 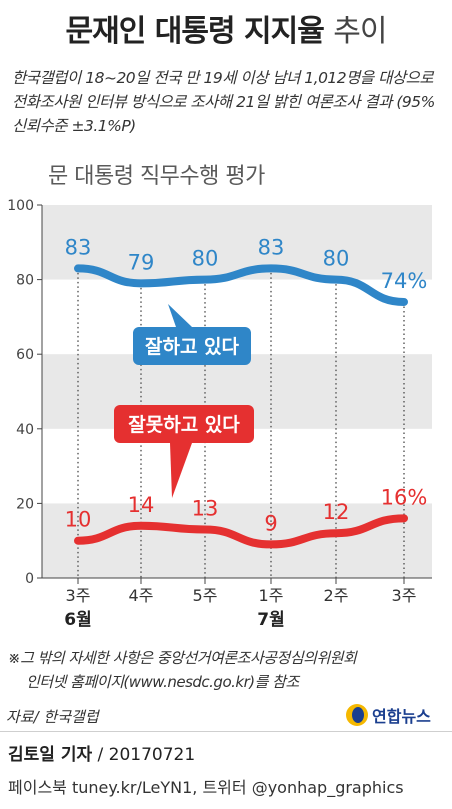 I want to click on positive-callout-text: 잘하고 있다, so click(x=192, y=347).